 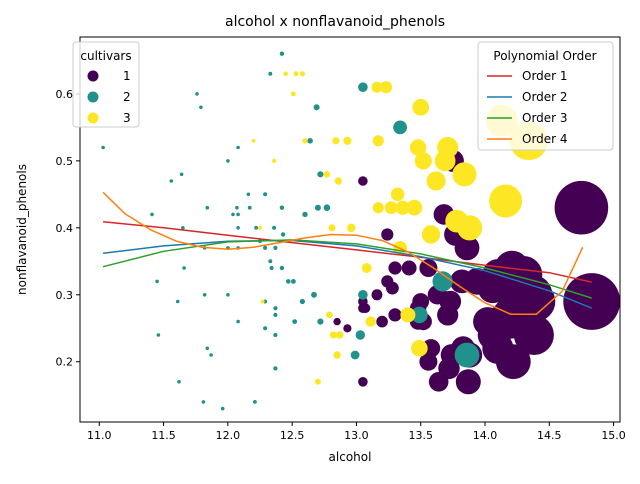 What do you see at coordinates (65, 161) in the screenshot?
I see `y-tick-label: 0.5` at bounding box center [65, 161].